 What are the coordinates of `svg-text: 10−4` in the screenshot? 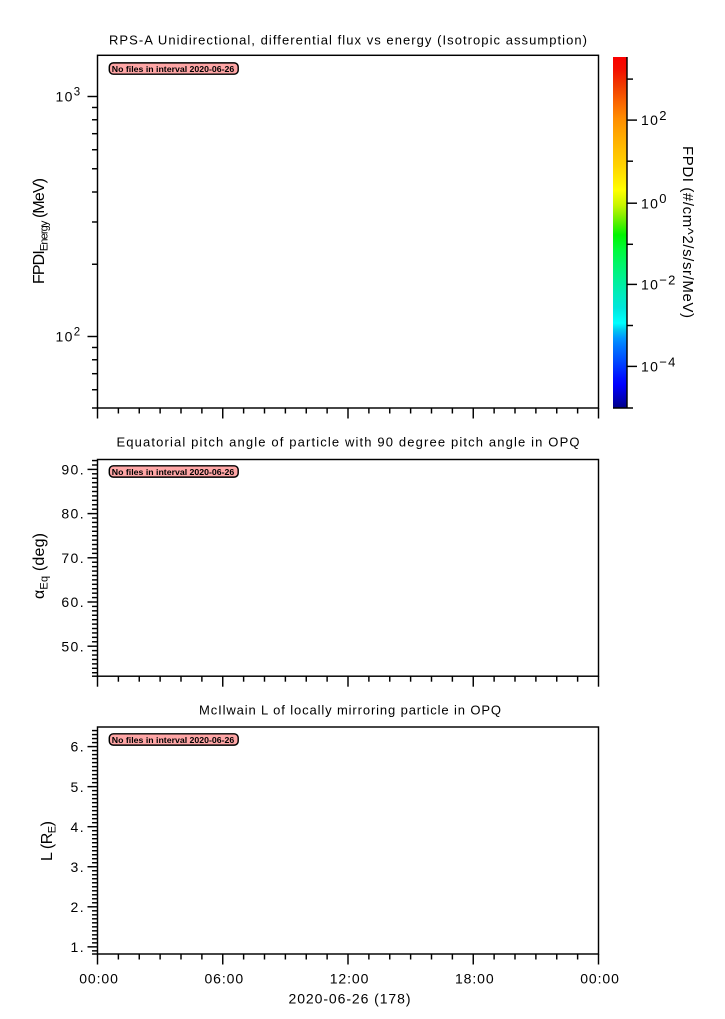 It's located at (659, 364).